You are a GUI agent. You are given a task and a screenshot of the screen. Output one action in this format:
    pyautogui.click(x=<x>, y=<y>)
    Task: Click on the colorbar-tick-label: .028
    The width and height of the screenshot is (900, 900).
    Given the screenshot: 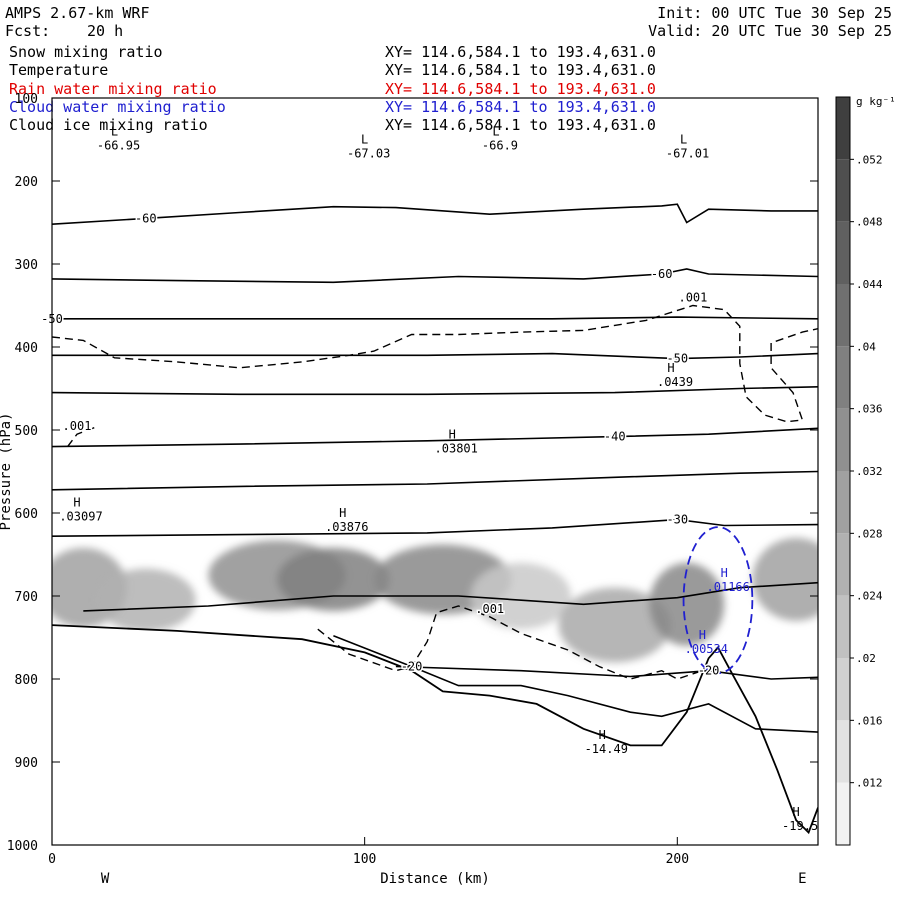 What is the action you would take?
    pyautogui.click(x=869, y=533)
    